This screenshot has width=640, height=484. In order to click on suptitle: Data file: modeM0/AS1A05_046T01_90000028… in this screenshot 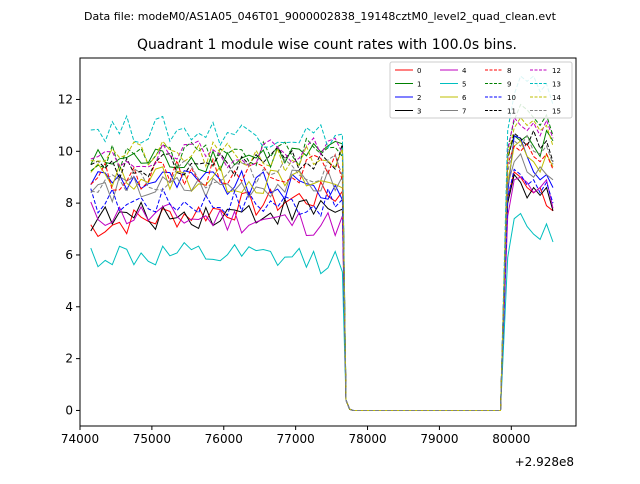, I will do `click(320, 16)`.